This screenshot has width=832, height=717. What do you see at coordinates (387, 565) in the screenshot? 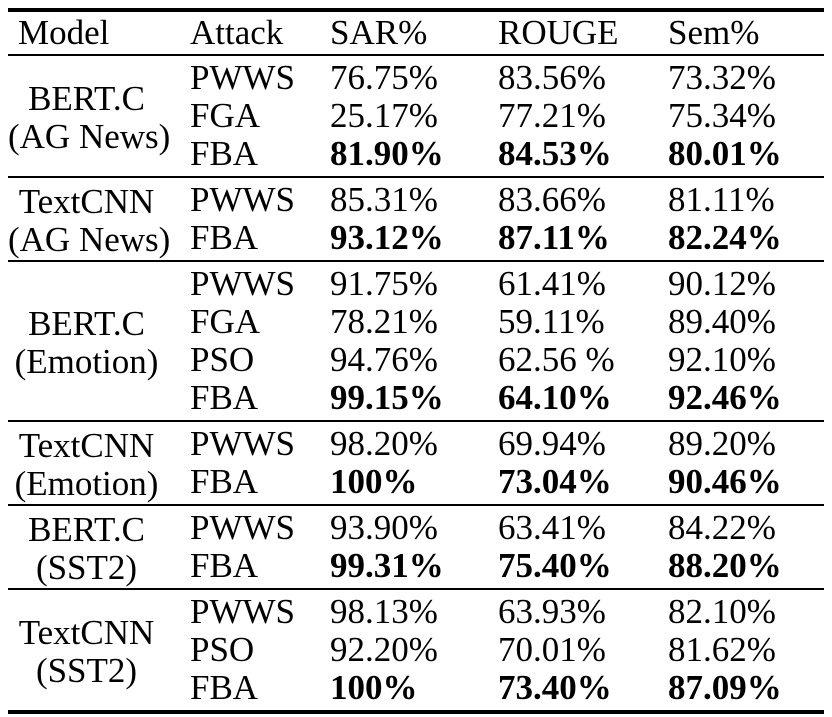
I see `sar-cell: 99.31%` at bounding box center [387, 565].